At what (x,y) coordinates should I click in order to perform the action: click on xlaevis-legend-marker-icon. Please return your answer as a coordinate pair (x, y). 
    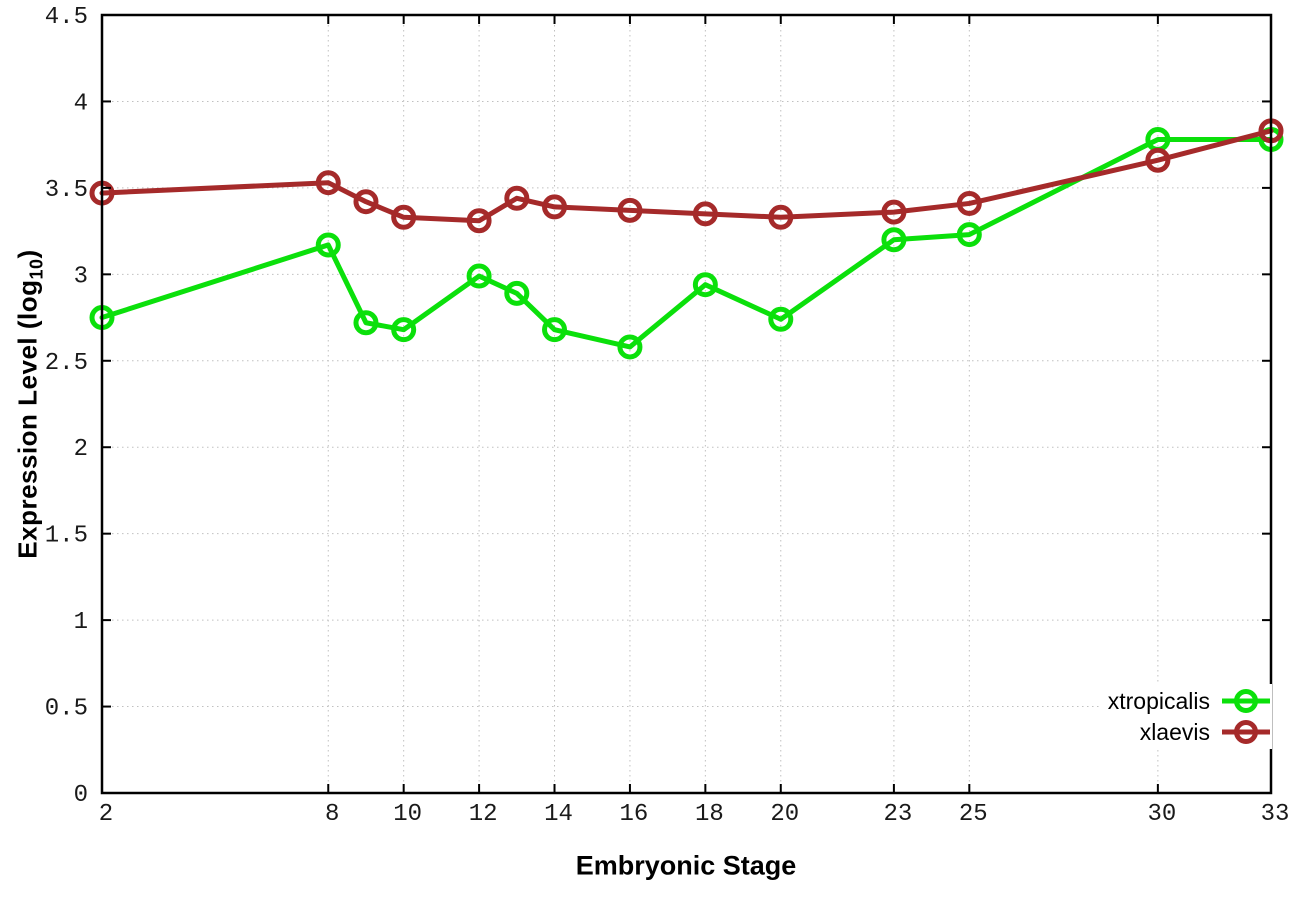
    Looking at the image, I should click on (1246, 732).